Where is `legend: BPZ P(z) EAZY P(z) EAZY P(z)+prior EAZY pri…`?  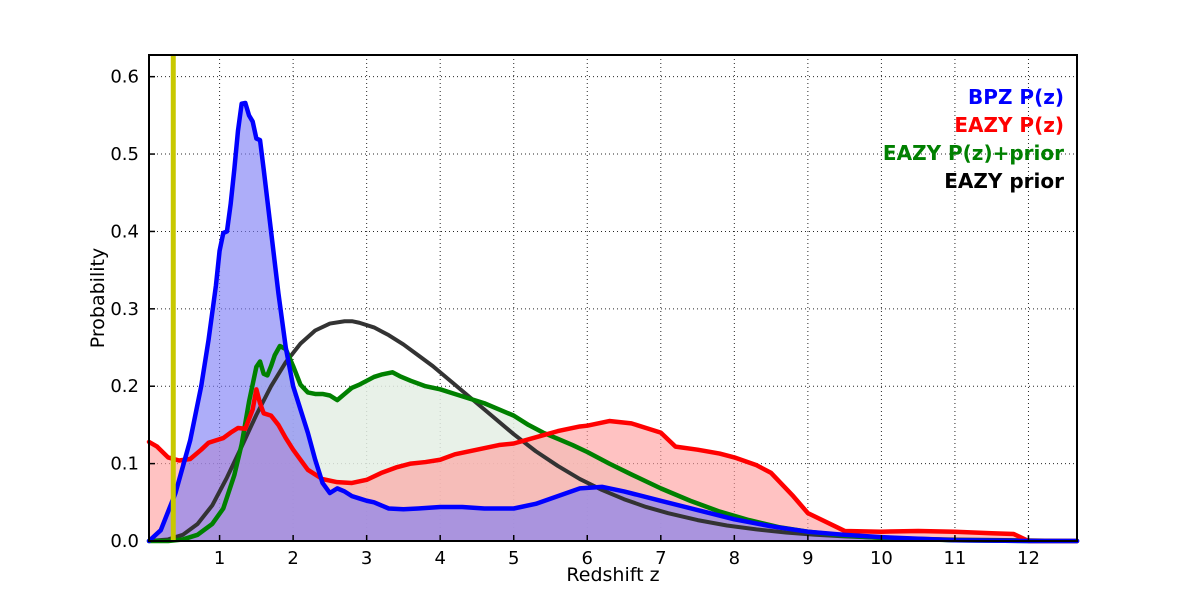 legend: BPZ P(z) EAZY P(z) EAZY P(z)+prior EAZY pri… is located at coordinates (973, 139).